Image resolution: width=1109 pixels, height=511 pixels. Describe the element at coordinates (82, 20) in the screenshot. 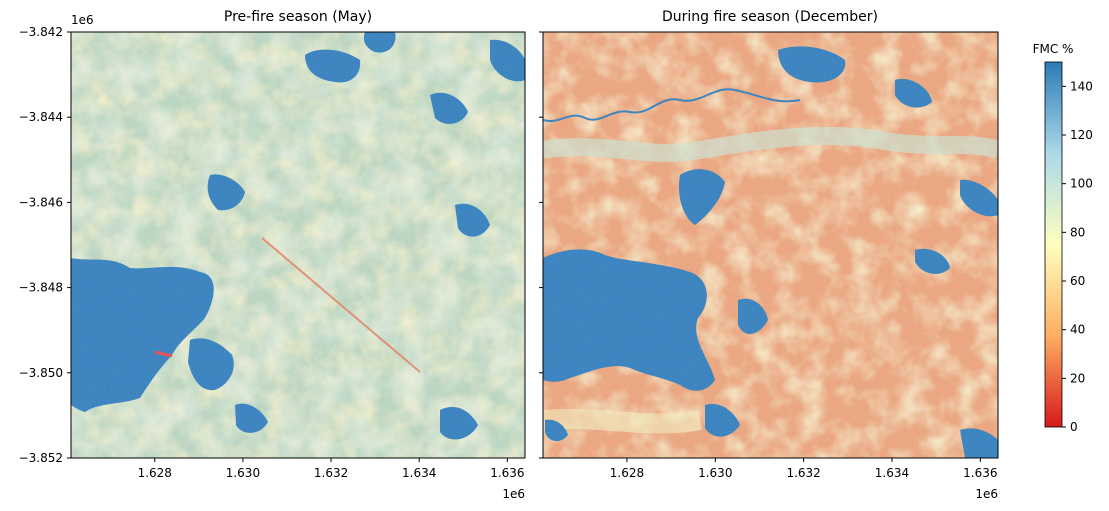

I see `y-offset-label-pre-fire: 1e6` at that location.